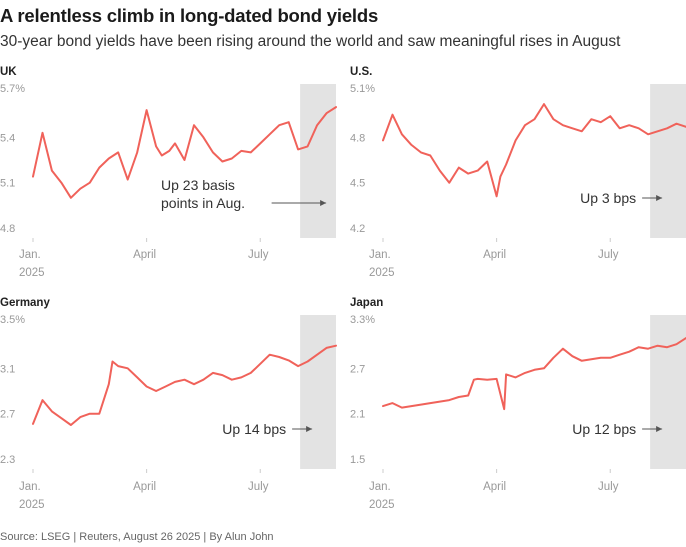 Image resolution: width=686 pixels, height=547 pixels. Describe the element at coordinates (357, 369) in the screenshot. I see `japan-y-tick-label: 2.7` at that location.